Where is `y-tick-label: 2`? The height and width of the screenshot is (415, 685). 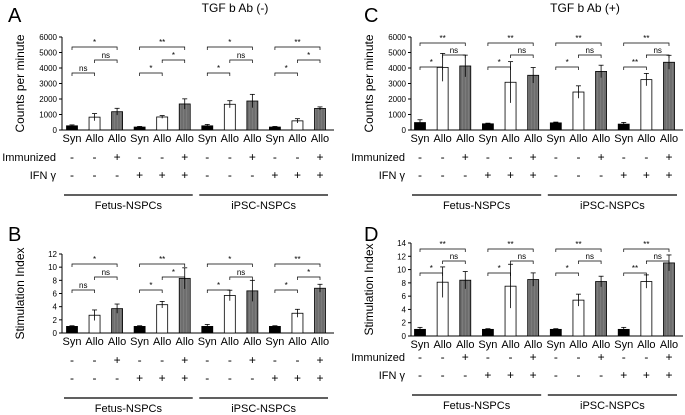 y-tick-label: 2 is located at coordinates (55, 320).